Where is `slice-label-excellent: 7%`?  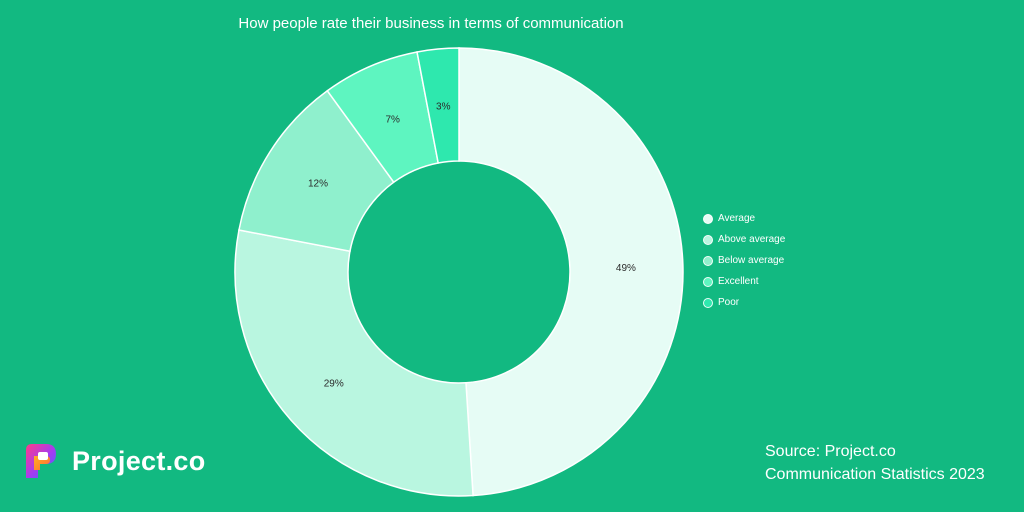 slice-label-excellent: 7% is located at coordinates (392, 120).